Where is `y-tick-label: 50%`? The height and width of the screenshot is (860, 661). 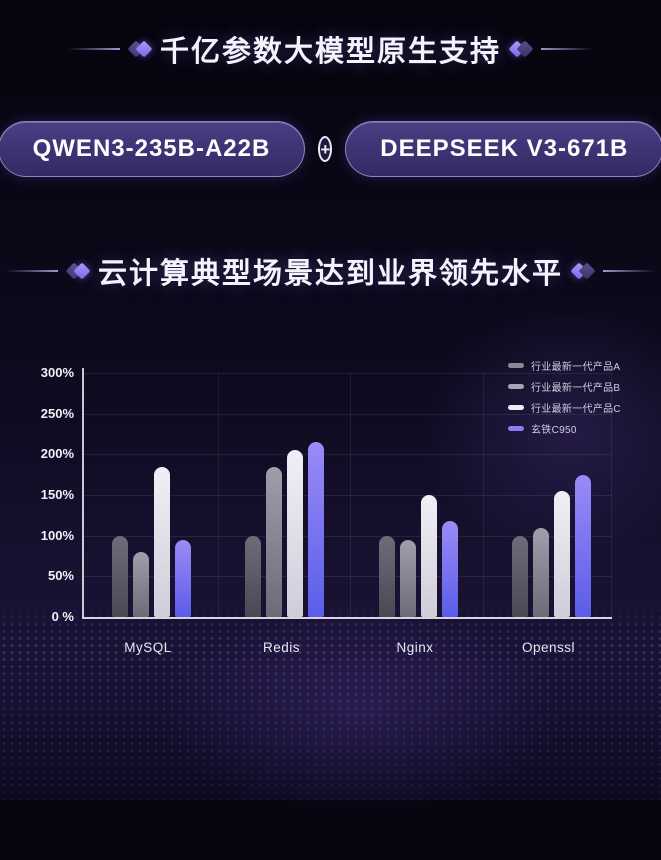 y-tick-label: 50% is located at coordinates (60, 576).